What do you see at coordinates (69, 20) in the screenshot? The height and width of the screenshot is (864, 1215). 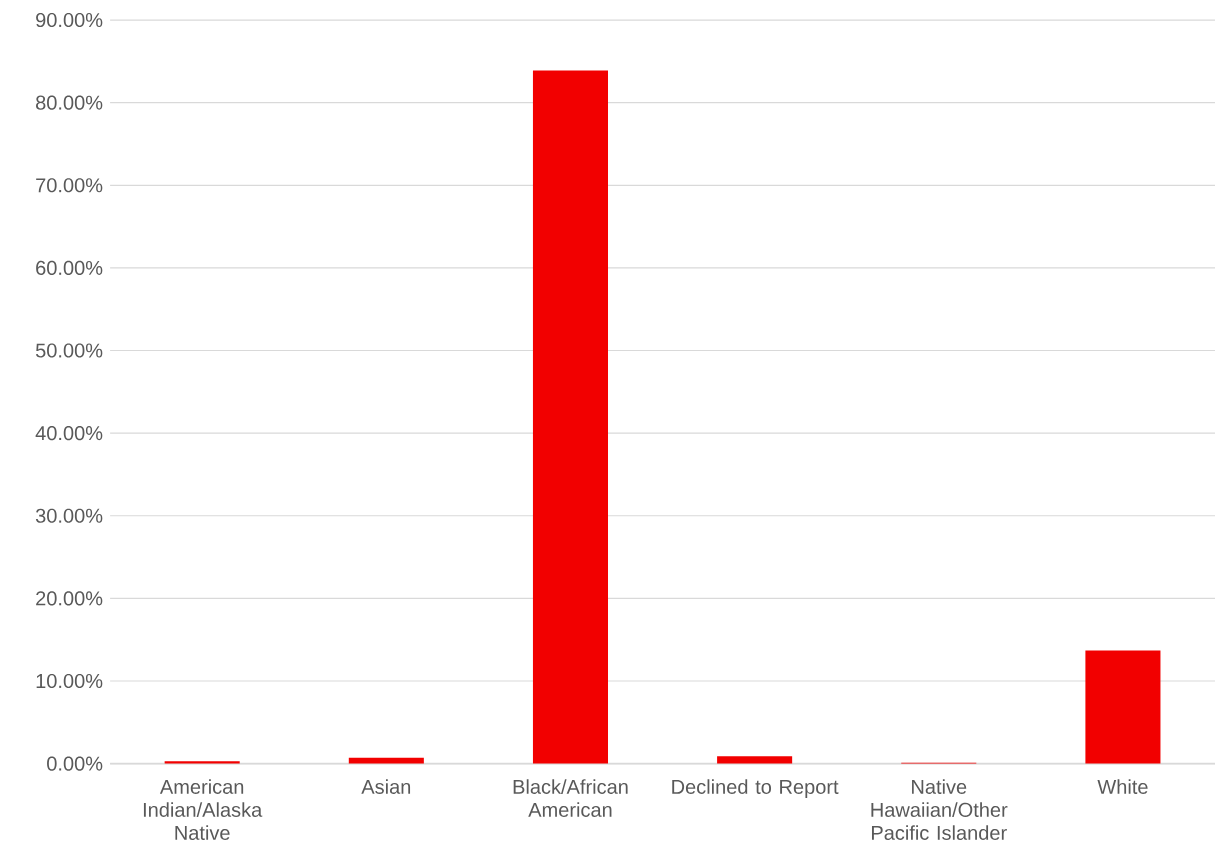 I see `y-tick-label: 90.00%` at bounding box center [69, 20].